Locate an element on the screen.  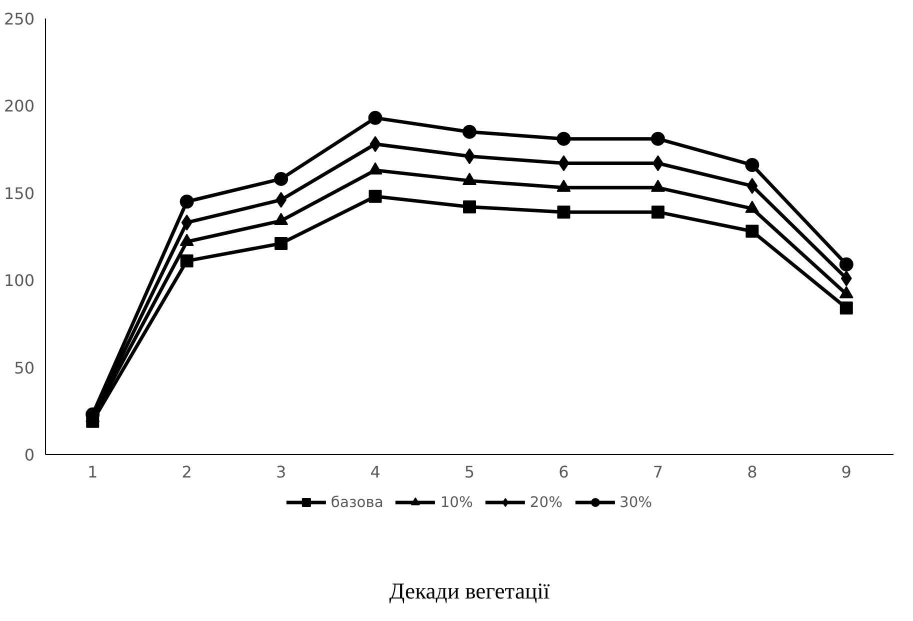
x-tick-label: 1 is located at coordinates (93, 472).